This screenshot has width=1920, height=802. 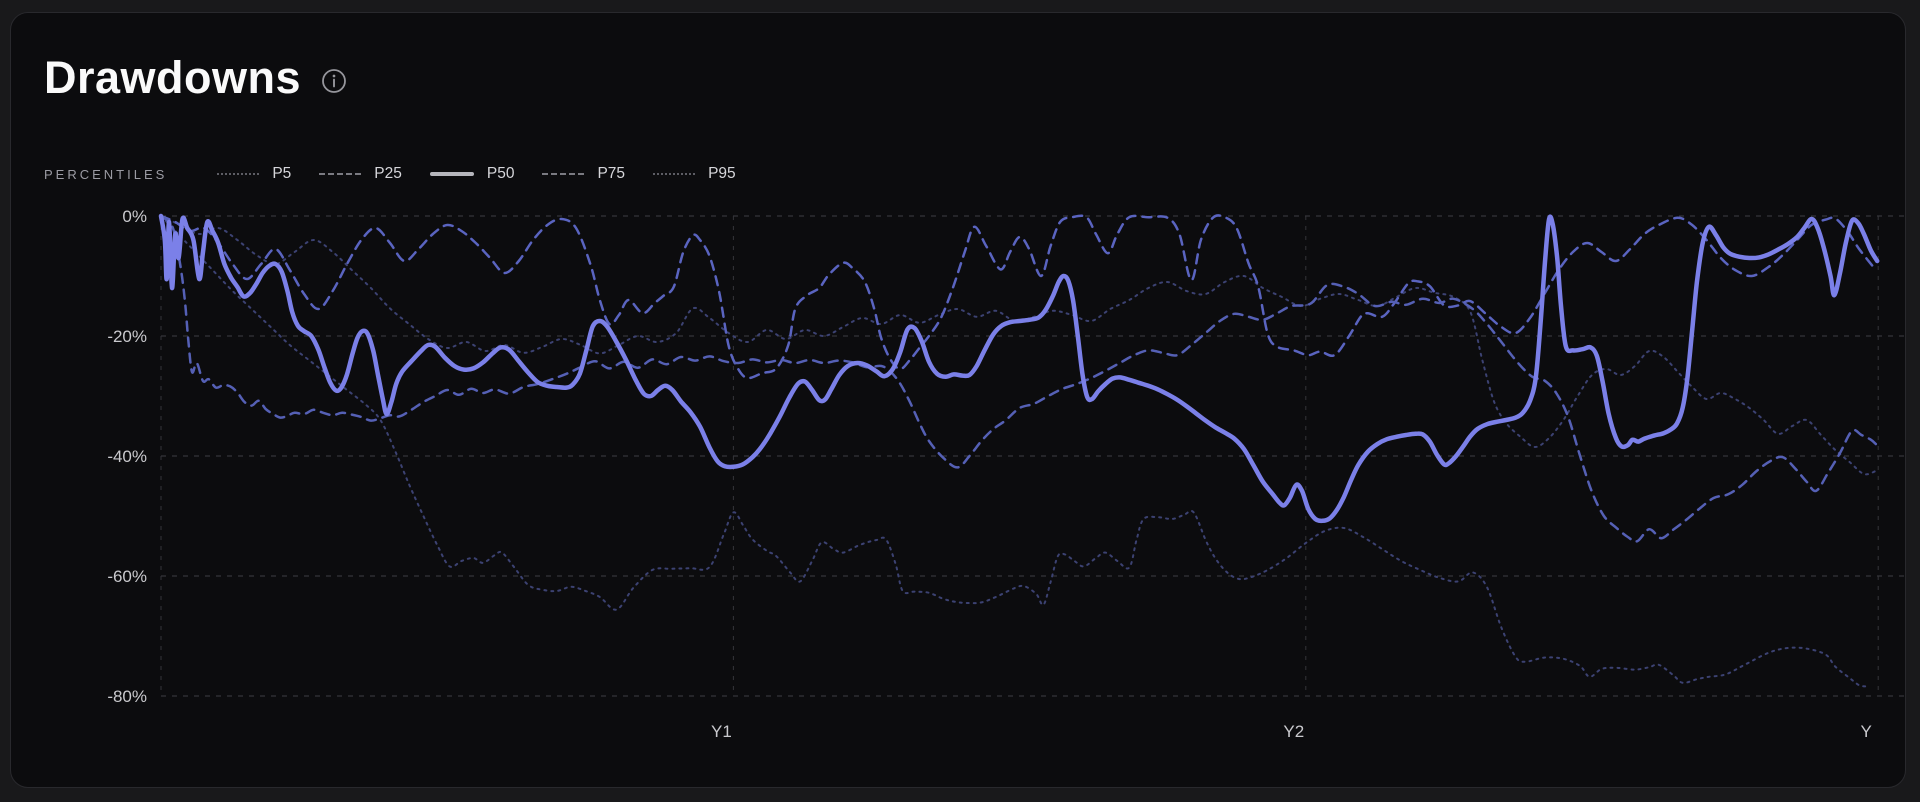 I want to click on p25-line-swatch-icon, so click(x=340, y=174).